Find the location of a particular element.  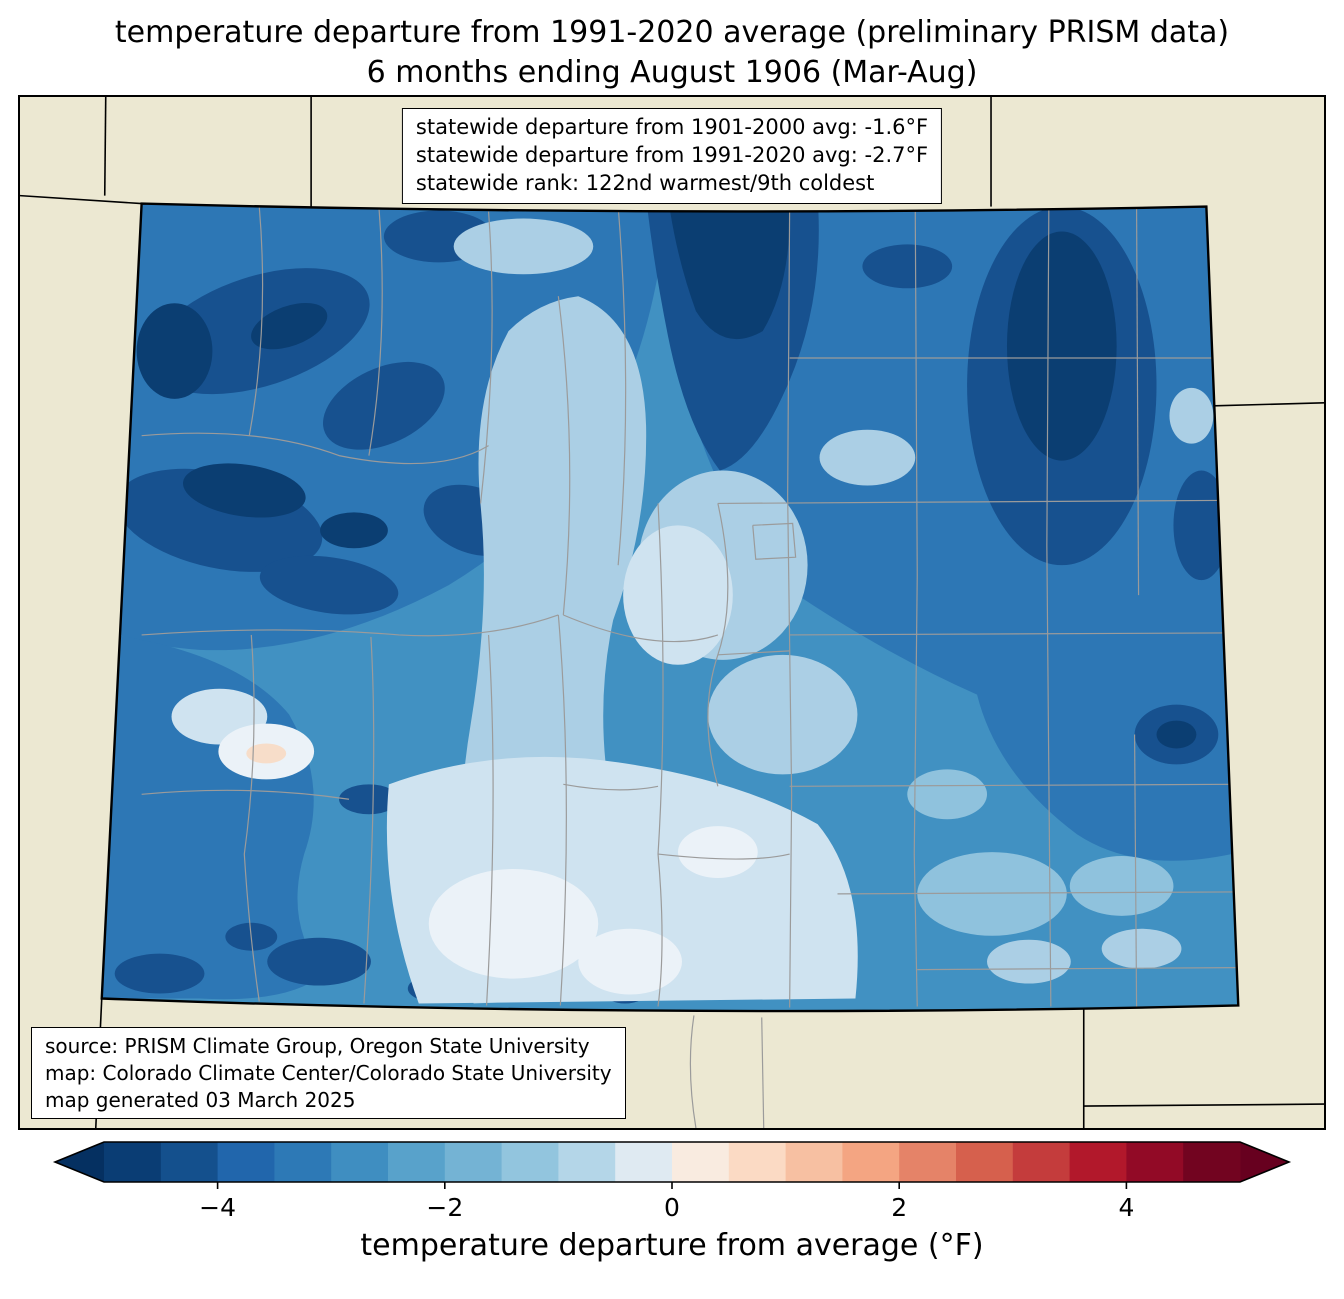

colorbar-tick-label: 0 is located at coordinates (672, 1208).